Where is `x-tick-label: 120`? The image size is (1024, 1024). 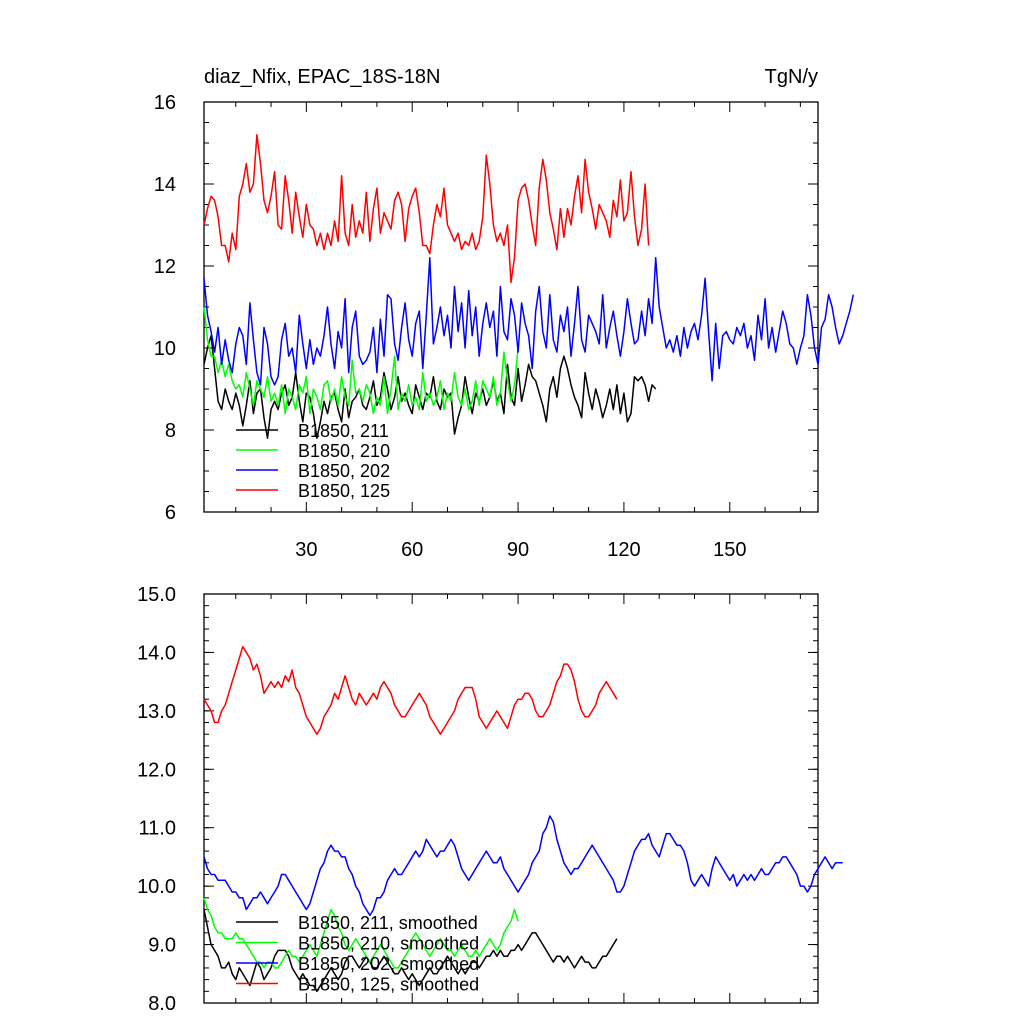 x-tick-label: 120 is located at coordinates (623, 550).